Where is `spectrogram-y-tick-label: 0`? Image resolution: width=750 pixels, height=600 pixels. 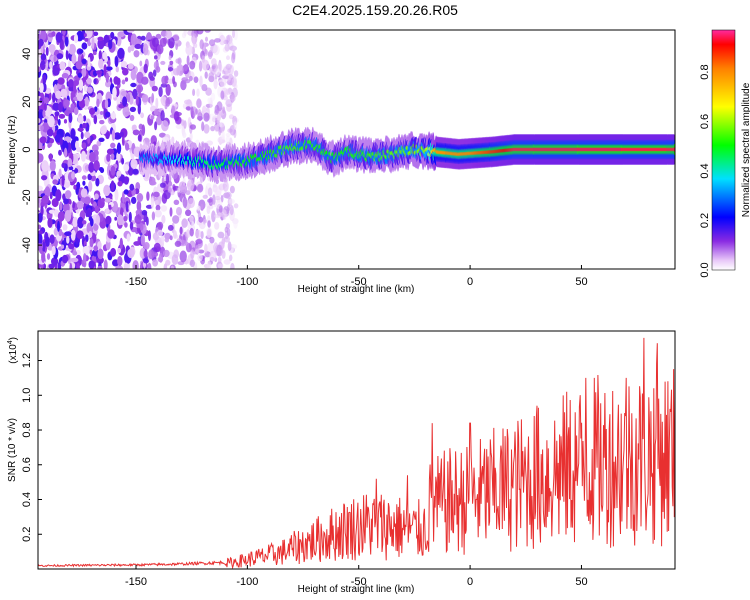 spectrogram-y-tick-label: 0 is located at coordinates (27, 149).